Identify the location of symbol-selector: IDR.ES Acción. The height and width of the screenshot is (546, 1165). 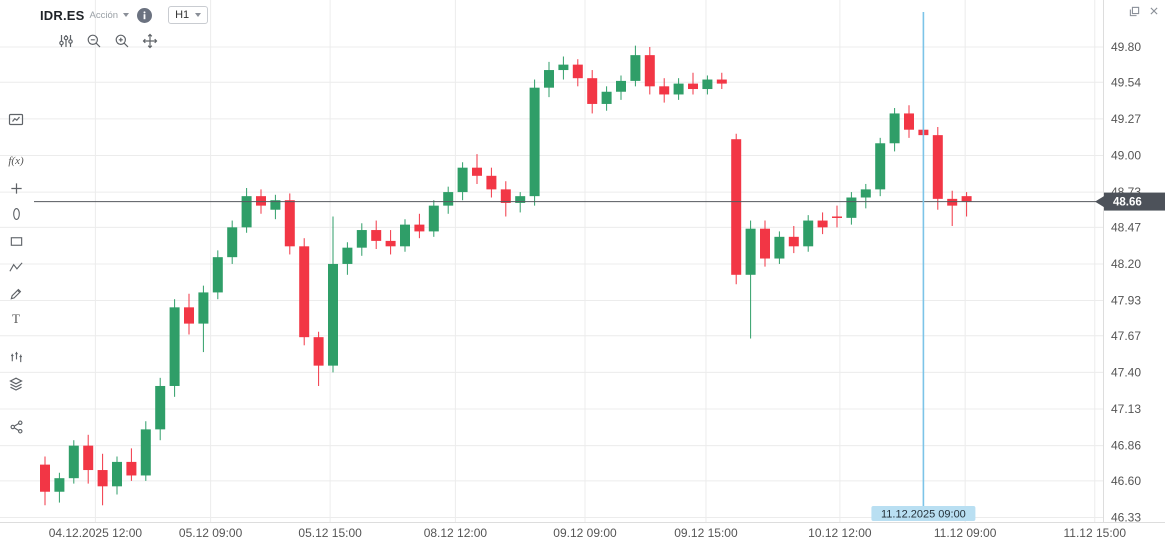
(85, 15).